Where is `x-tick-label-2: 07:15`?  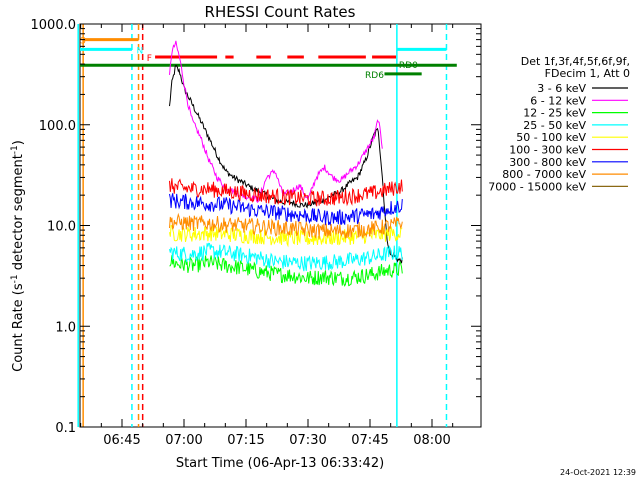
x-tick-label-2: 07:15 is located at coordinates (245, 440).